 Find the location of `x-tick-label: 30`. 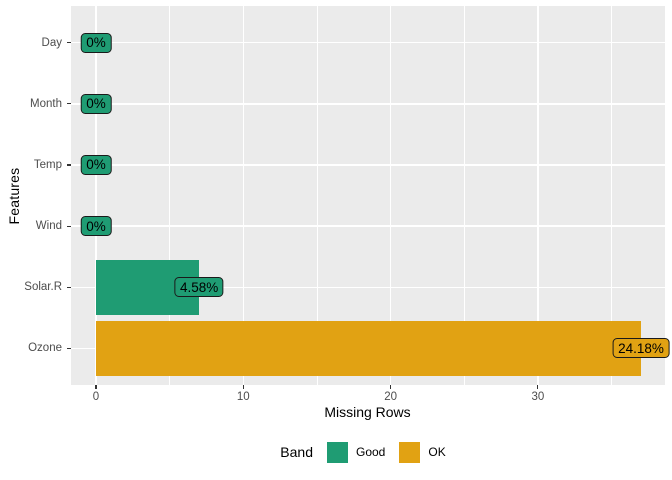

x-tick-label: 30 is located at coordinates (538, 397).